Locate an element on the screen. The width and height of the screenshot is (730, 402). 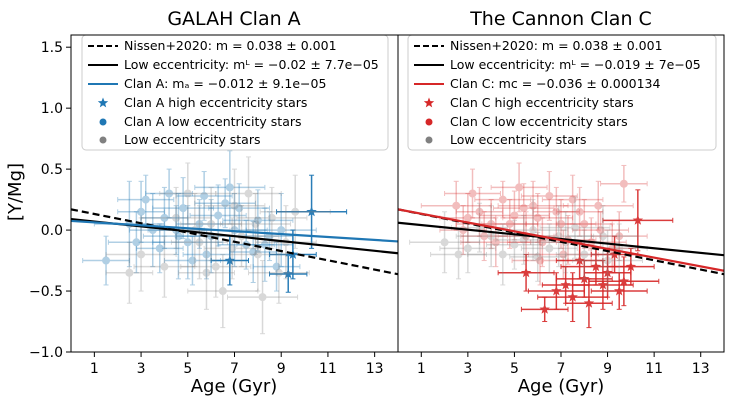
legend-nissen-label: Nissen+2020: m = 0.038 ± 0.001 is located at coordinates (230, 45).